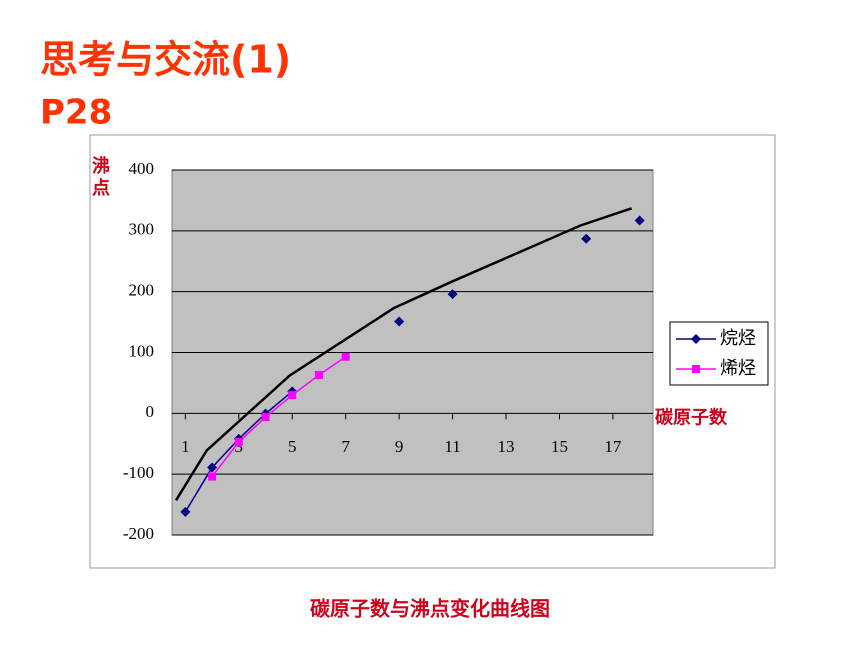 This screenshot has height=645, width=860. What do you see at coordinates (292, 446) in the screenshot?
I see `x-tick-label: 5` at bounding box center [292, 446].